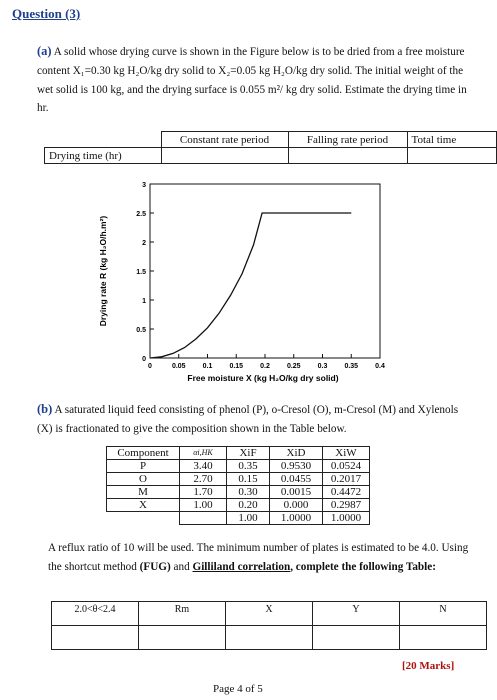 This screenshot has height=700, width=497. Describe the element at coordinates (250, 285) in the screenshot. I see `drying-curve` at that location.